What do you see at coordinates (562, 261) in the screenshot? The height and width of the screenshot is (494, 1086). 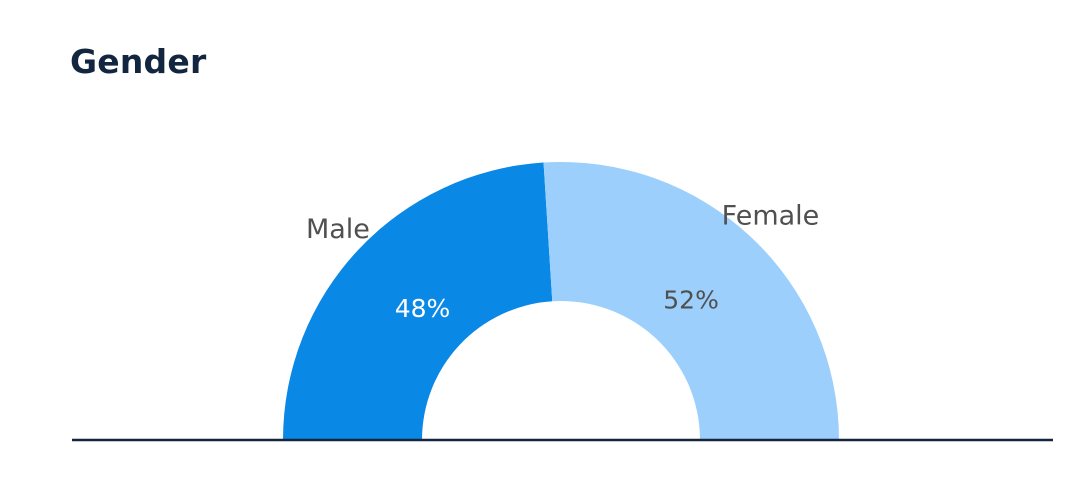 I see `labels-group: Male 48% Female 52%` at bounding box center [562, 261].